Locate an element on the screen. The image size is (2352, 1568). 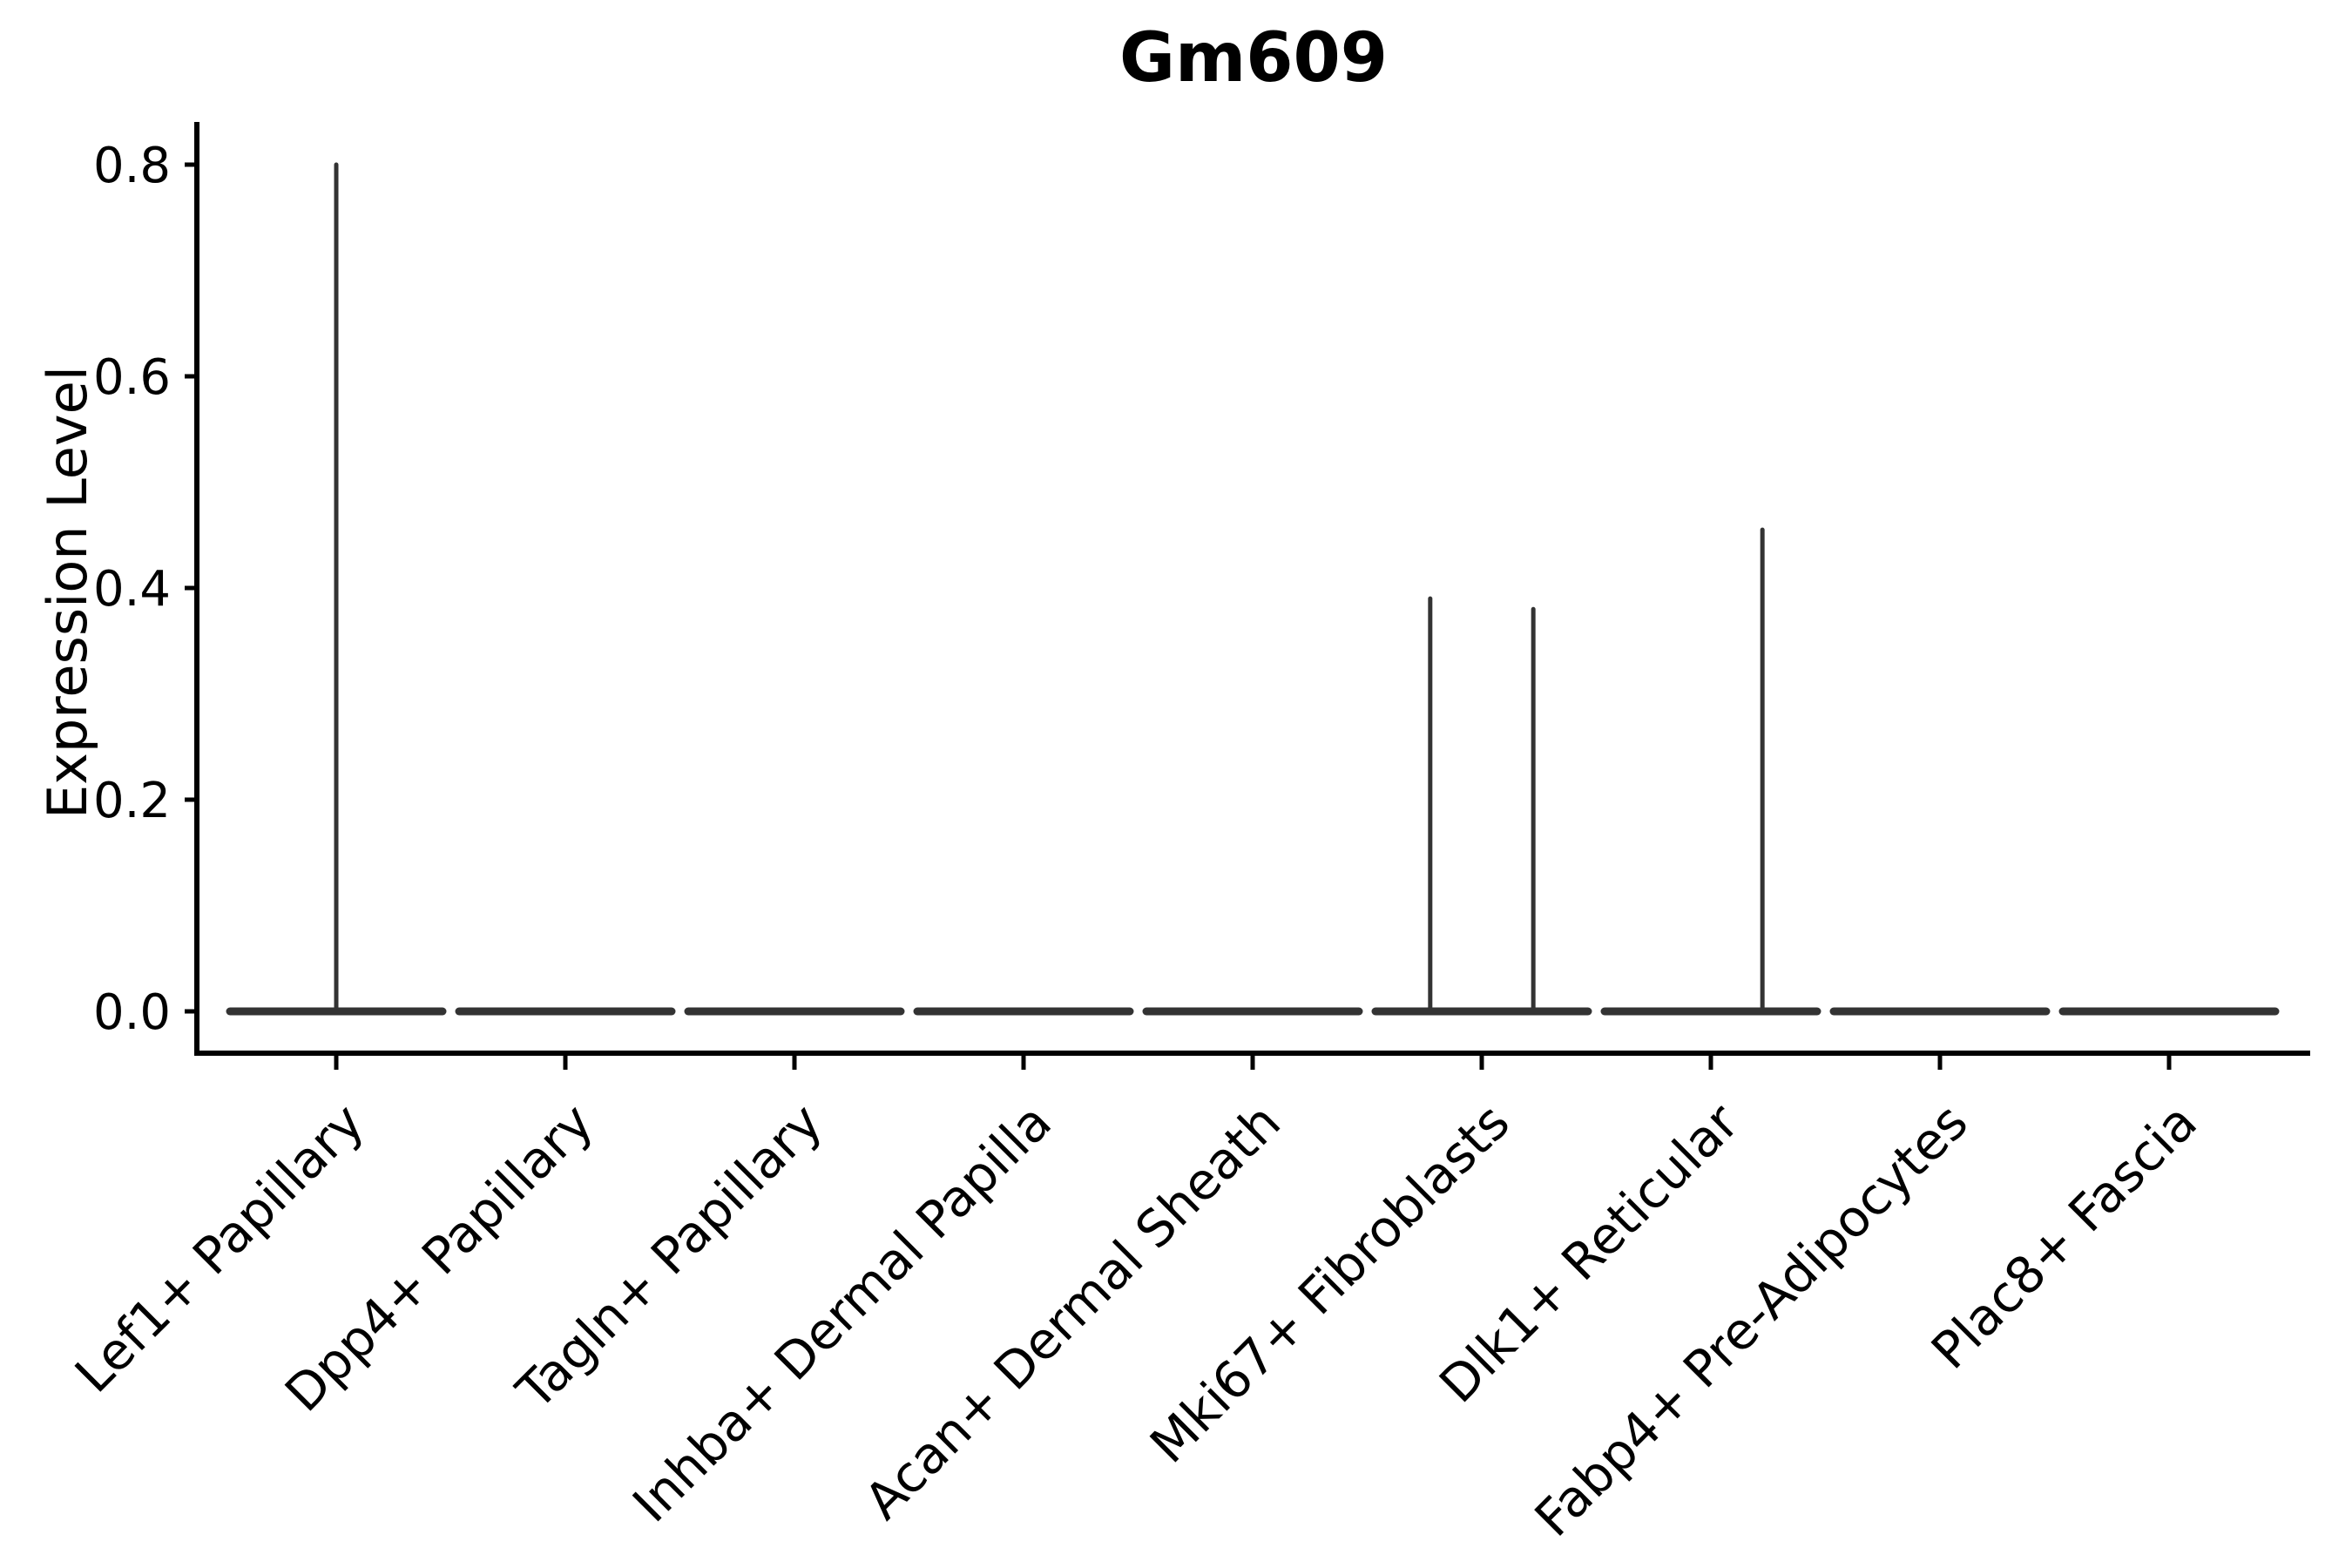
y-tick-label: 0.6 is located at coordinates (132, 378).